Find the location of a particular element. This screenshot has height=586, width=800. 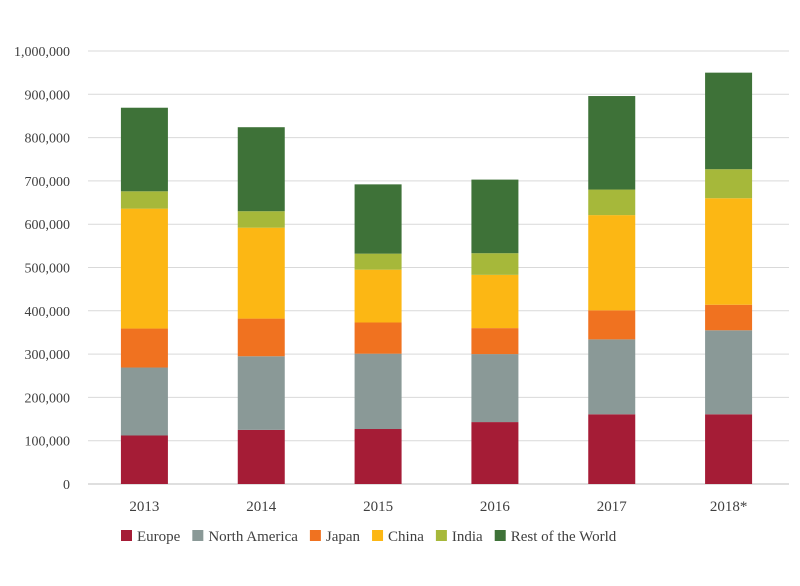

y-tick-label: 200,000 is located at coordinates (48, 398).